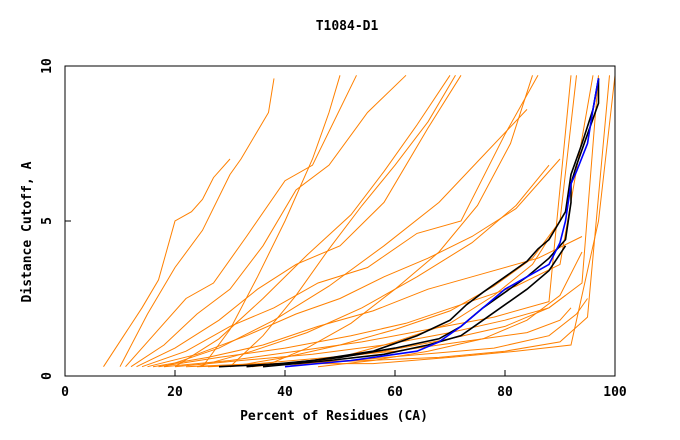 The height and width of the screenshot is (440, 680). I want to click on y-tick-label: 5, so click(47, 221).